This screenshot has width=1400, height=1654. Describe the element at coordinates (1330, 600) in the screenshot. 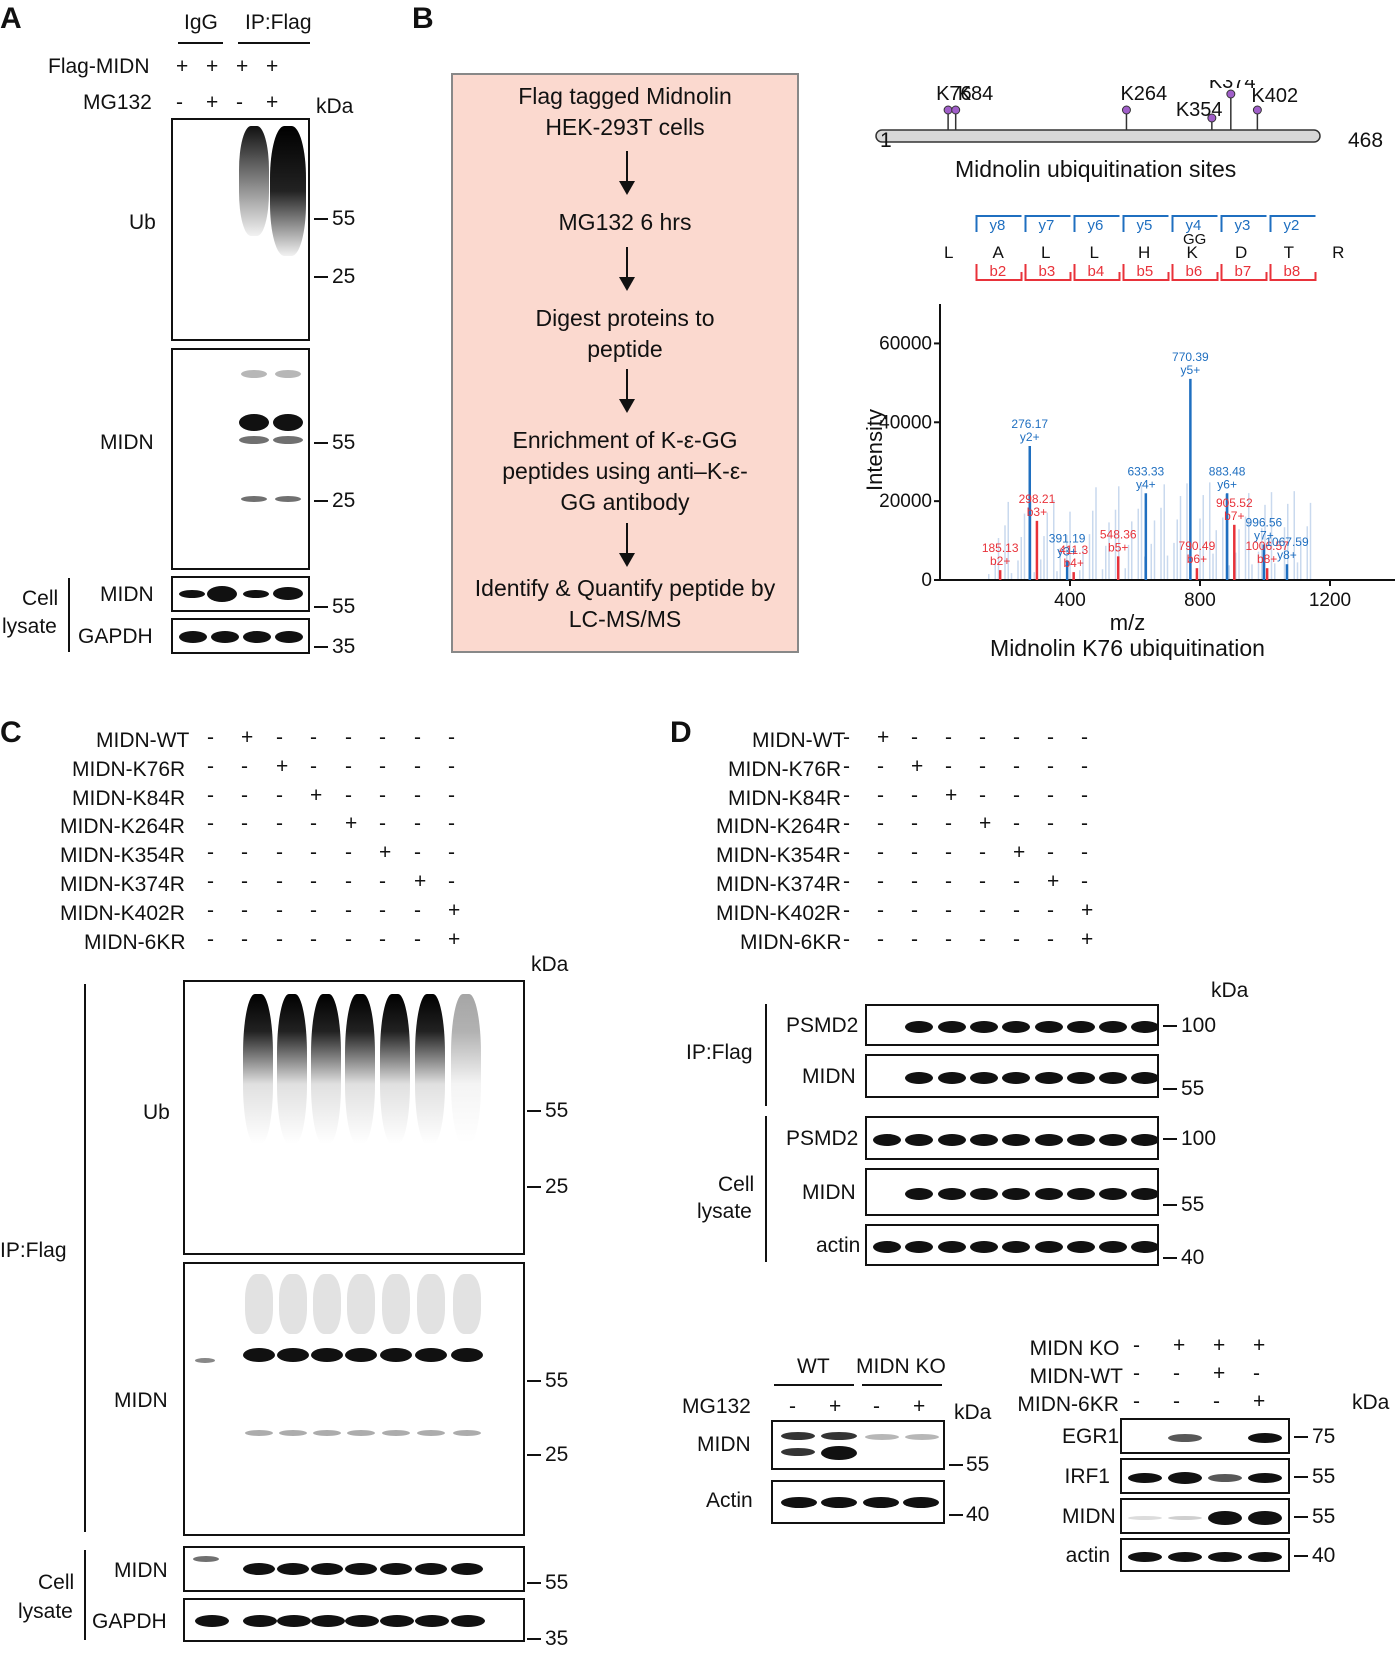

I see `x-tick-label: 1200` at that location.